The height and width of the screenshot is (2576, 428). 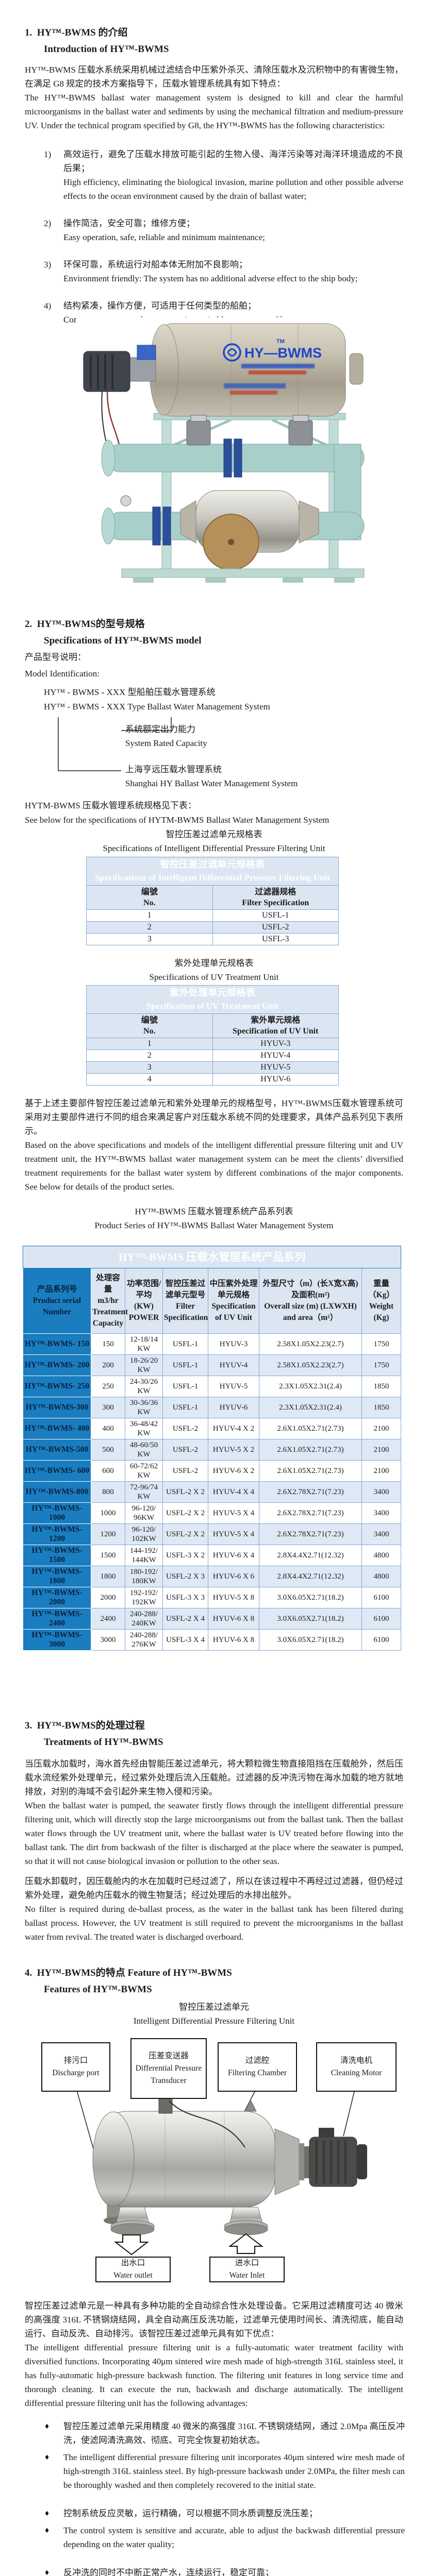 I want to click on section4-number: 4., so click(x=29, y=1973).